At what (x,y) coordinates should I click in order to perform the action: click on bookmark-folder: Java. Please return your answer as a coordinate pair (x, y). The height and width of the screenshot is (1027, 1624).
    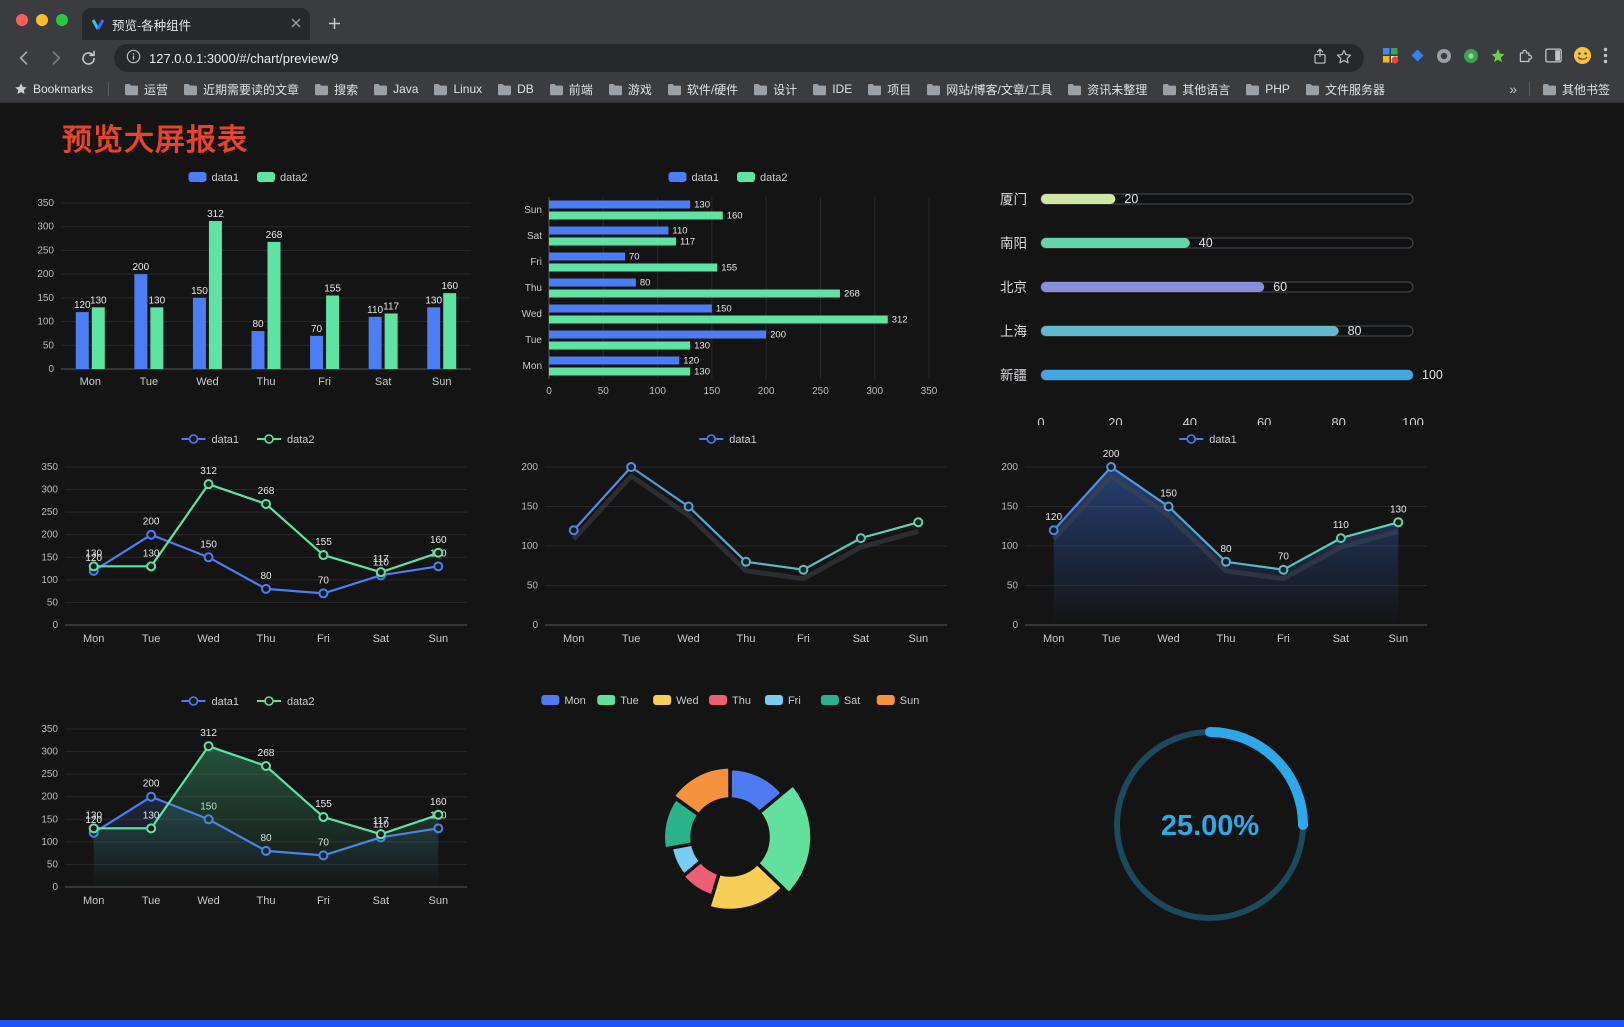
    Looking at the image, I should click on (395, 89).